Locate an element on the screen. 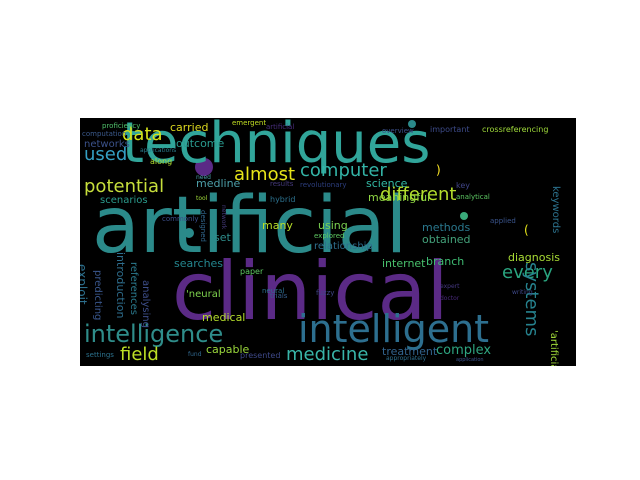  word-predicting: predicting is located at coordinates (97, 295).